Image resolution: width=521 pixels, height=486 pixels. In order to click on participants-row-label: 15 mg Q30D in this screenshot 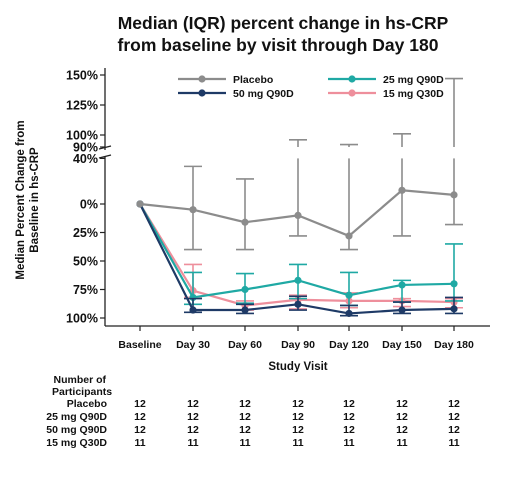, I will do `click(76, 443)`.